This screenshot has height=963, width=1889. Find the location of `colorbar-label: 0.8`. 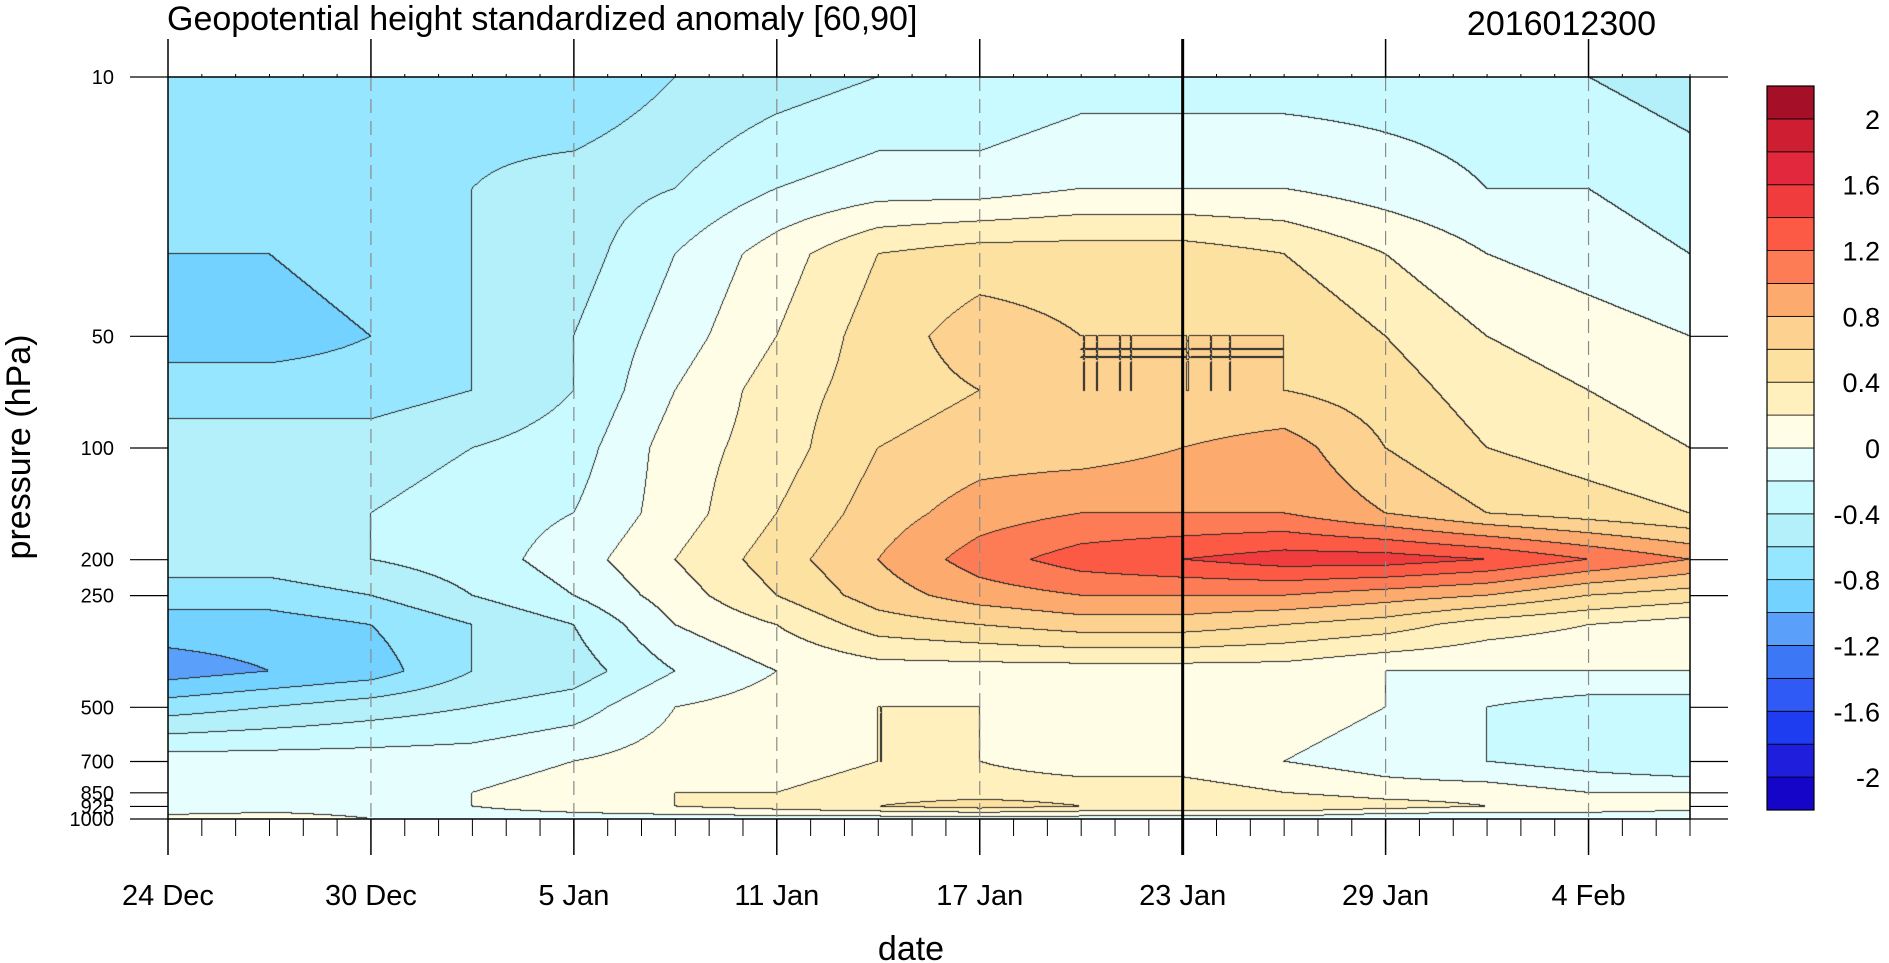

colorbar-label: 0.8 is located at coordinates (1861, 317).